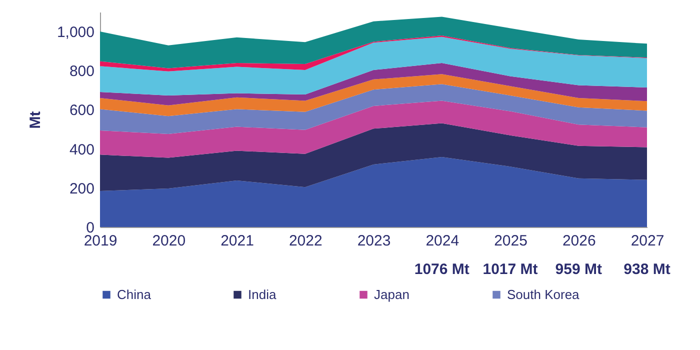 The image size is (700, 350). What do you see at coordinates (392, 294) in the screenshot?
I see `legend-label: Japan` at bounding box center [392, 294].